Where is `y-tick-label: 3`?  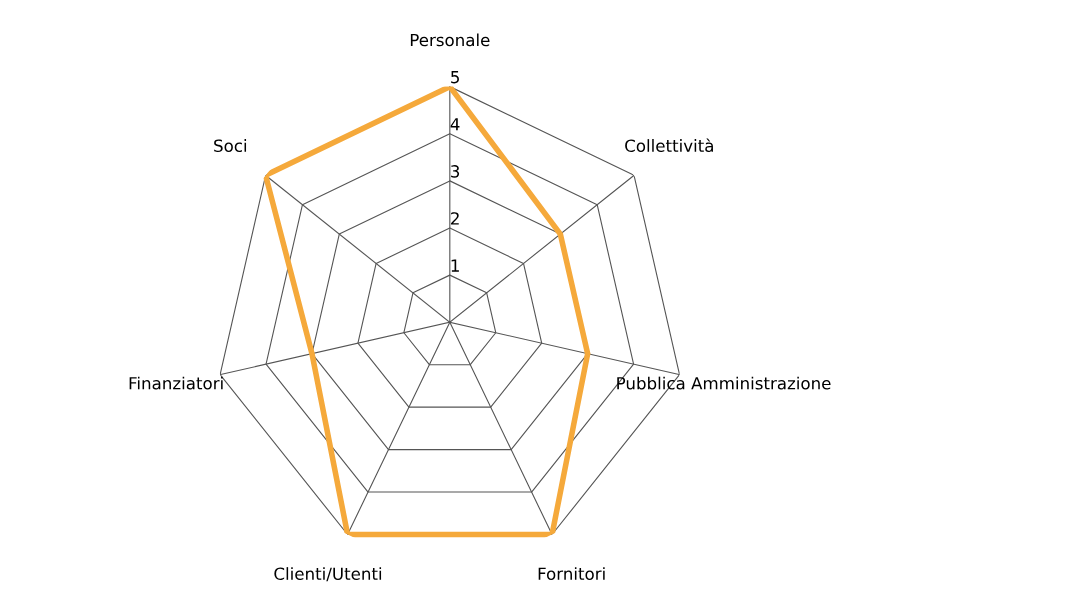 y-tick-label: 3 is located at coordinates (455, 171).